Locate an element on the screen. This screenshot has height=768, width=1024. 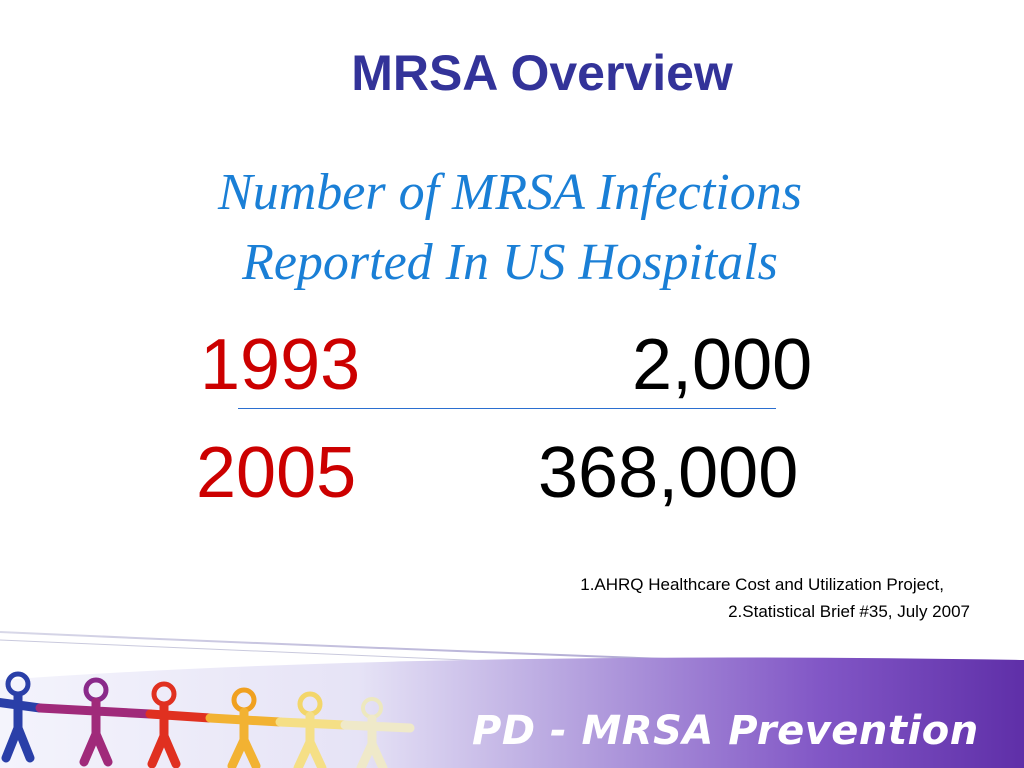
infection-count: 368,000 is located at coordinates (668, 473).